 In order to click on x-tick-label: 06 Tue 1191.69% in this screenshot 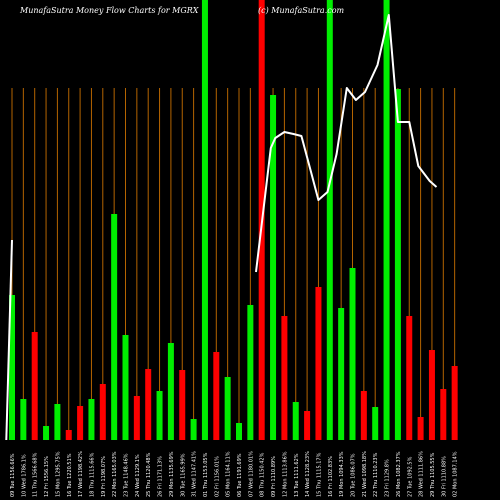, I will do `click(240, 475)`.